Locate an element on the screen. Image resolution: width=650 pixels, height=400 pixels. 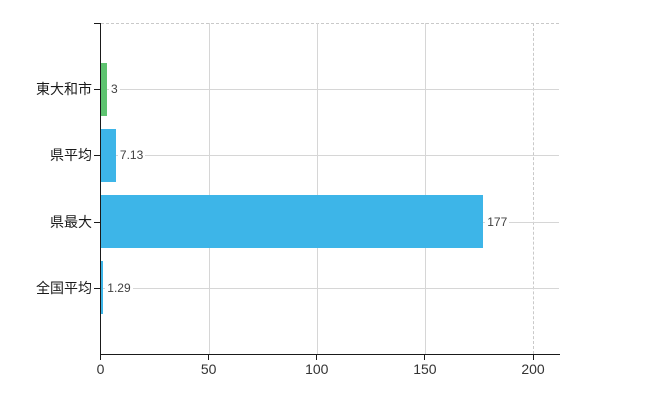
category-label: 県平均 is located at coordinates (71, 155).